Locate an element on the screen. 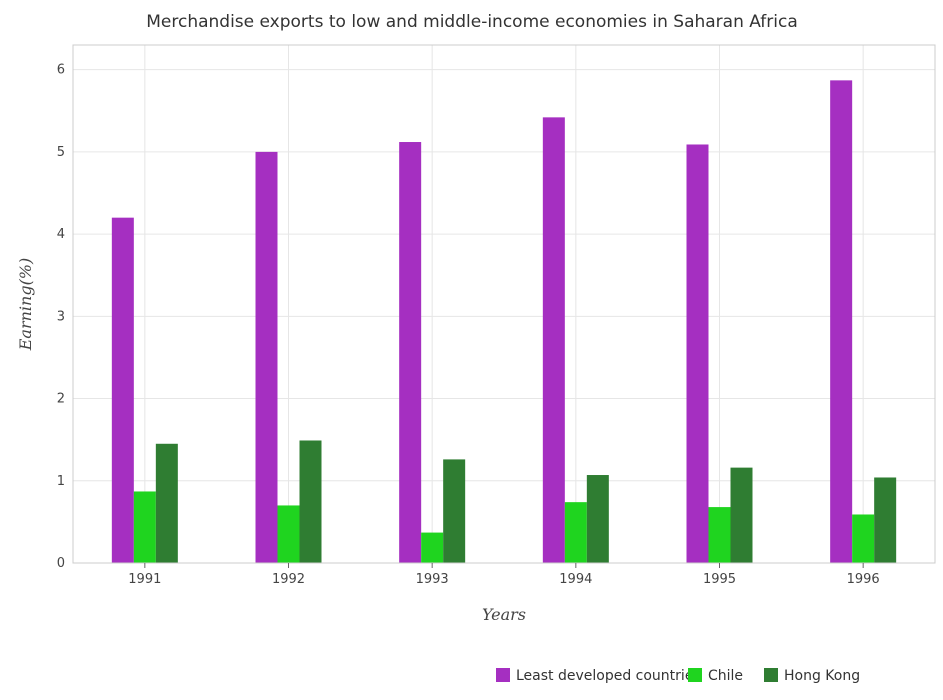 This screenshot has height=700, width=943. y-tick-label: 6 is located at coordinates (61, 70).